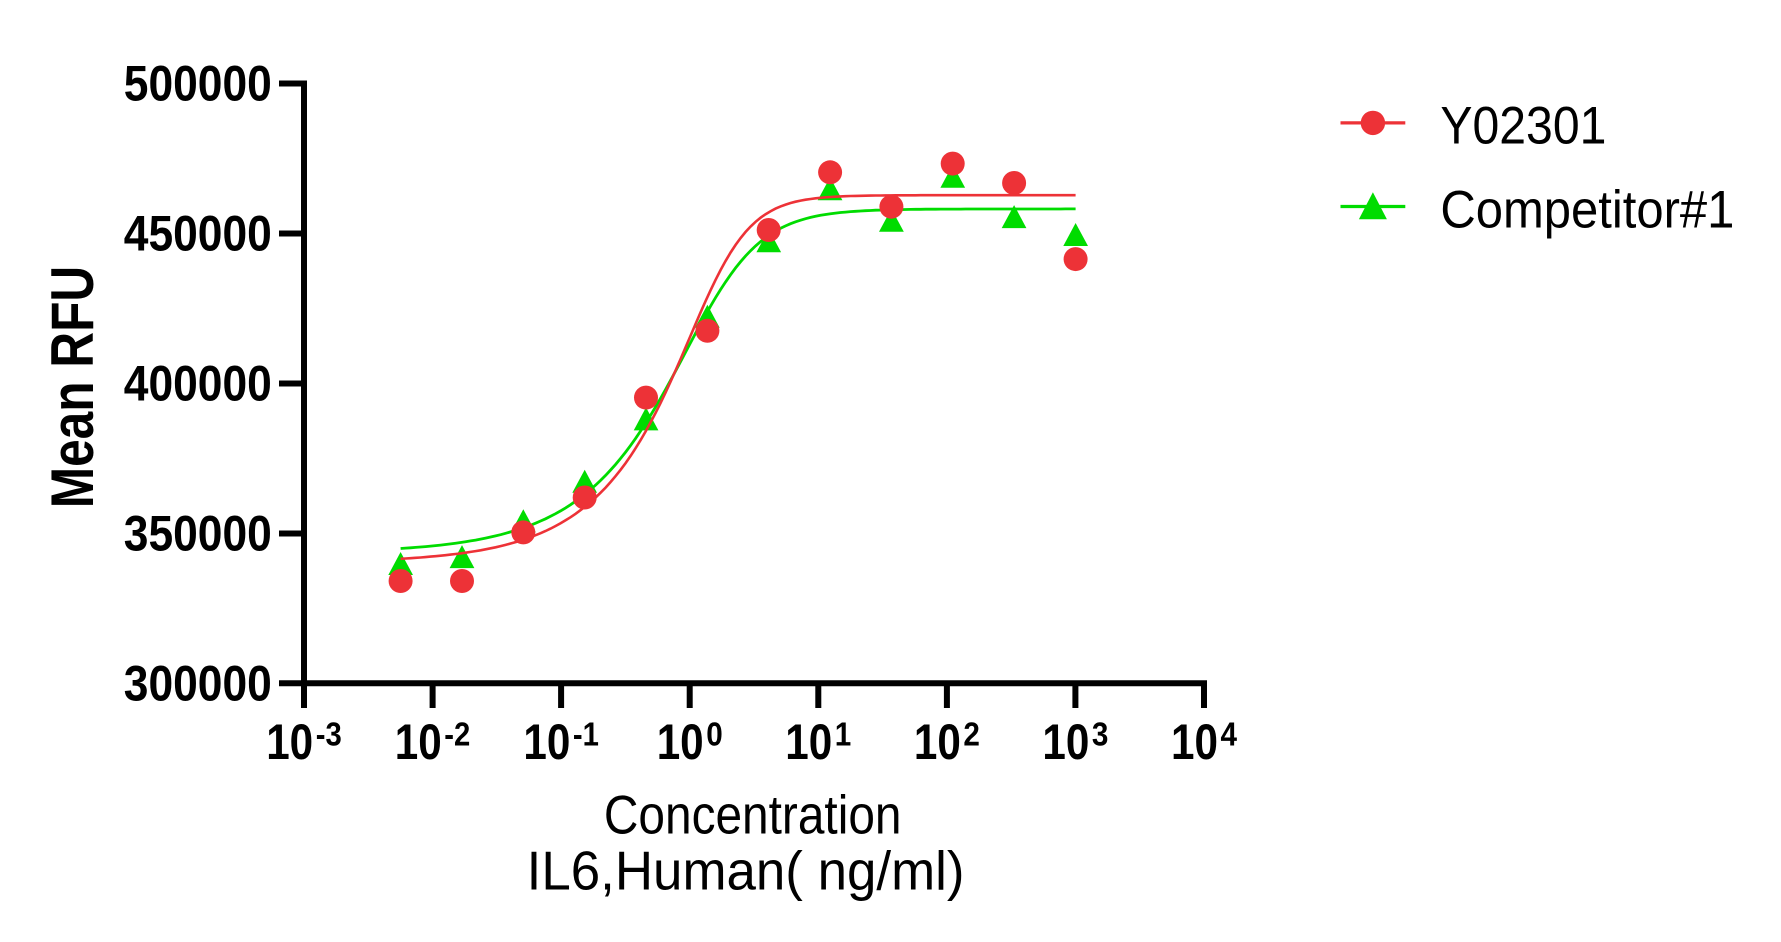 Image resolution: width=1781 pixels, height=942 pixels. Describe the element at coordinates (72, 387) in the screenshot. I see `svg-text: Mean RFU` at that location.